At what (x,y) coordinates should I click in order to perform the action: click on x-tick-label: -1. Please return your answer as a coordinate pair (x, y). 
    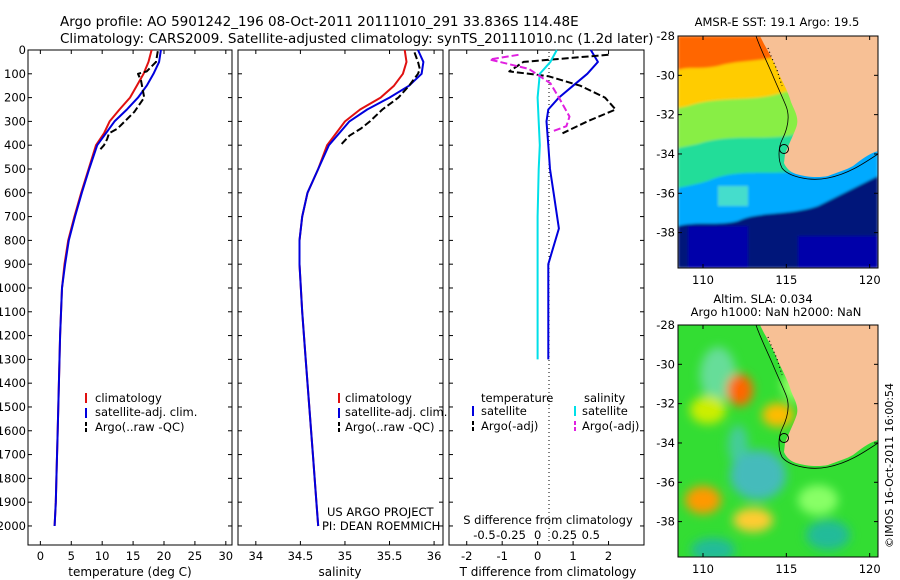
    Looking at the image, I should click on (501, 556).